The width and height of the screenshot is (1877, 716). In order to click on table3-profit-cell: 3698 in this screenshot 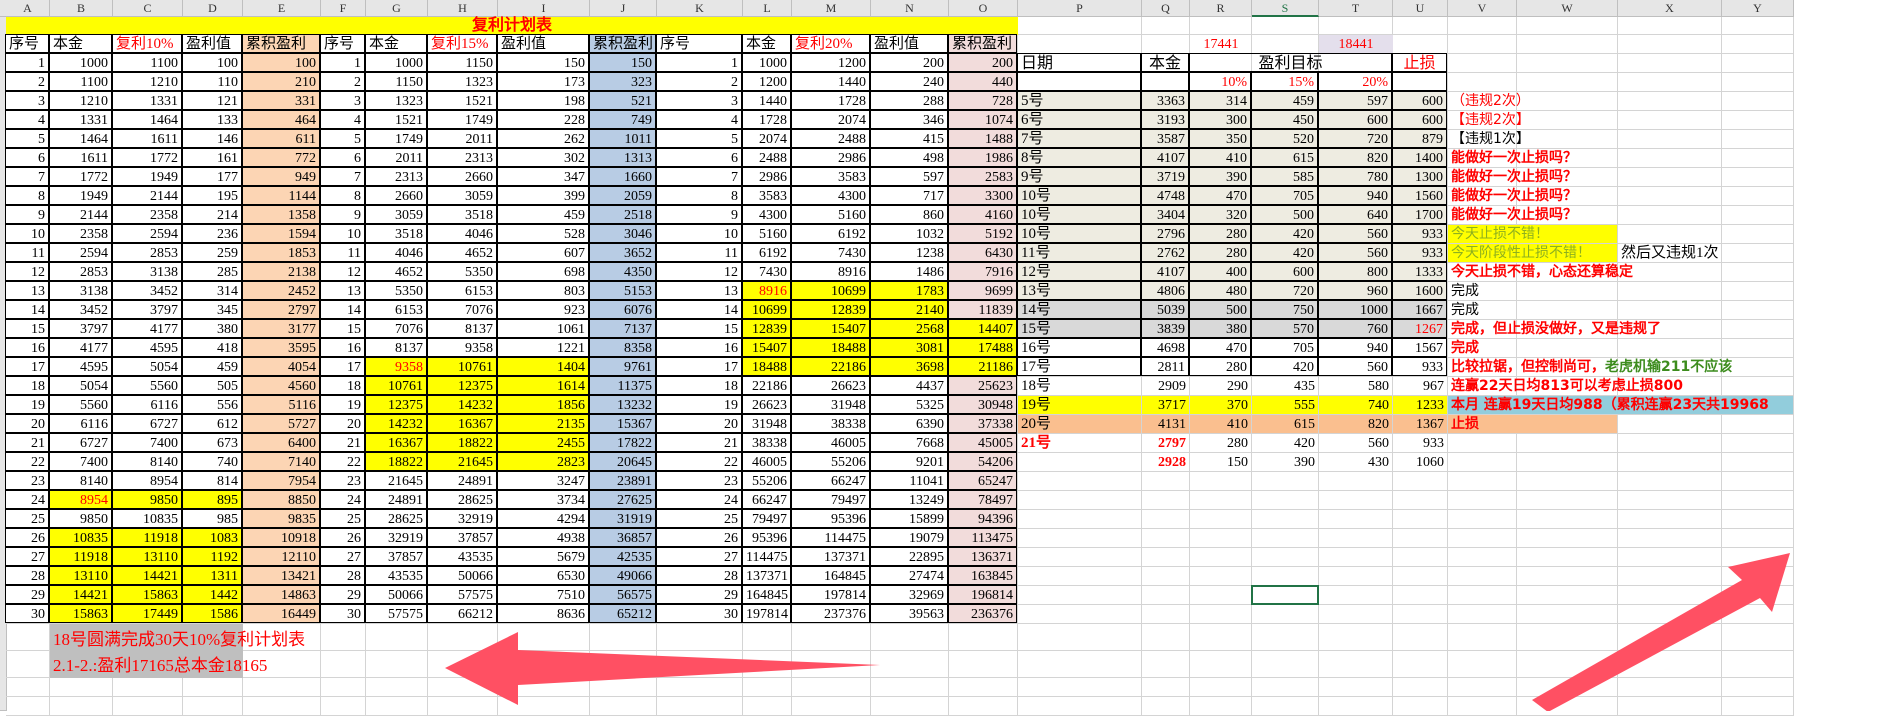, I will do `click(909, 366)`.